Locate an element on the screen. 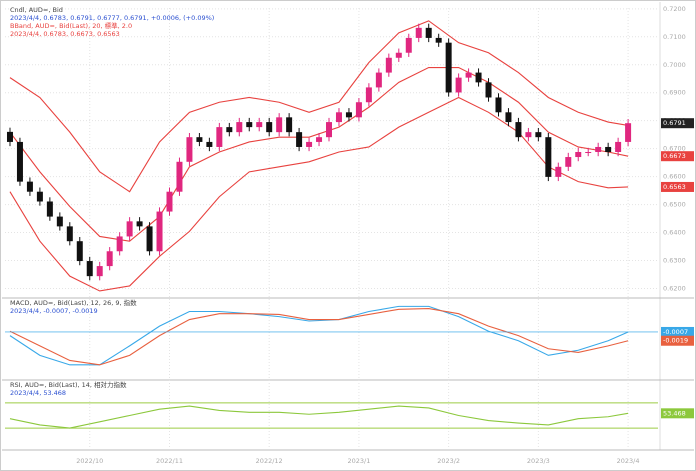  y-tick-label: 0.7100 is located at coordinates (674, 37).